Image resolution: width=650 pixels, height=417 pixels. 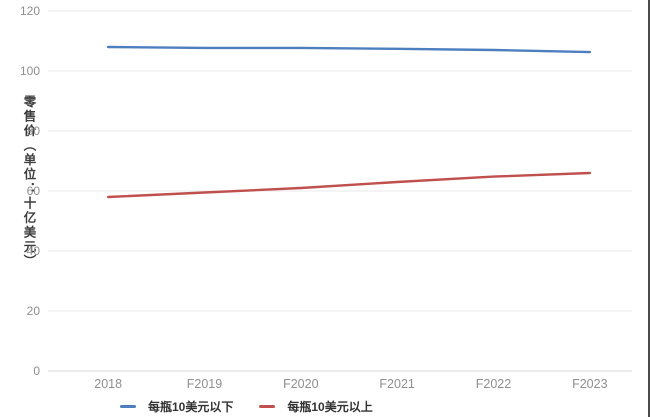 I want to click on legend-label: 每瓶10美元以上, so click(x=330, y=407).